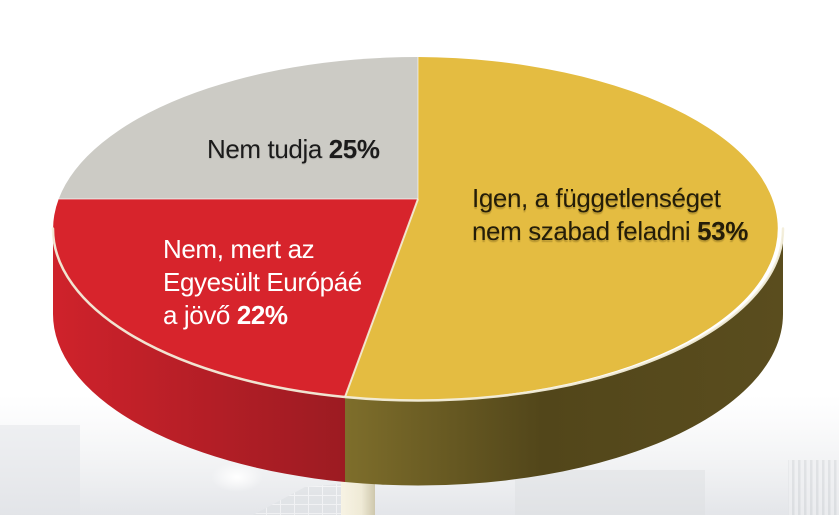  I want to click on label-gray-text: Nem tudja, so click(264, 149).